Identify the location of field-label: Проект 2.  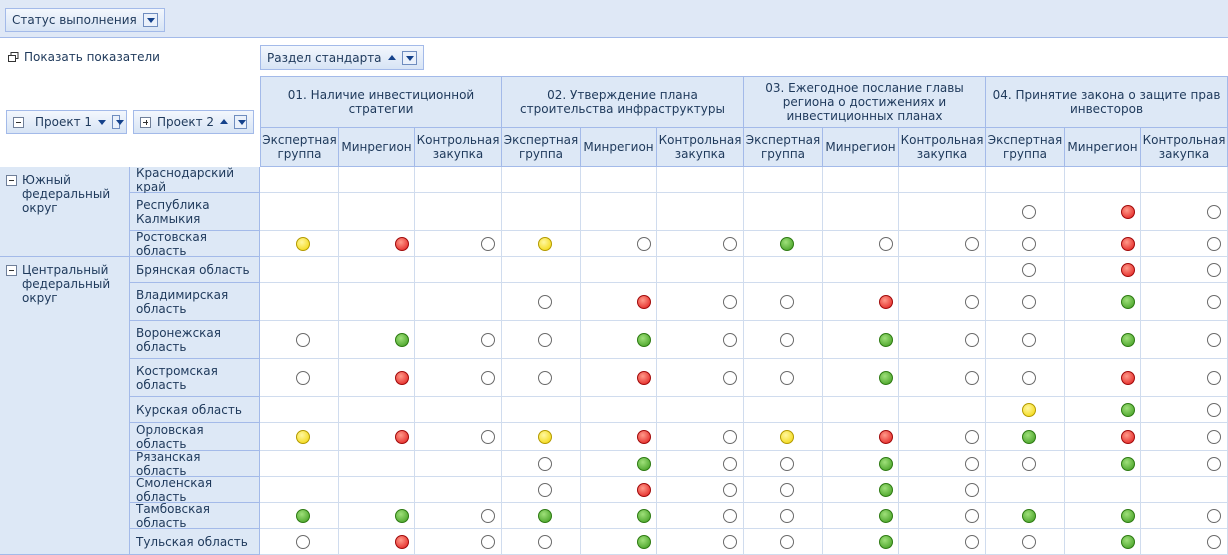
(186, 122).